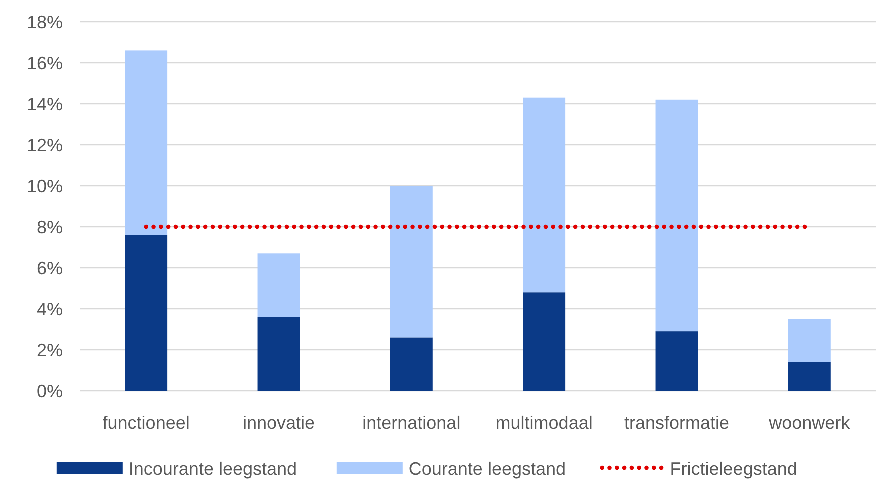 The width and height of the screenshot is (876, 485). I want to click on x-tick-label: multimodaal, so click(544, 423).